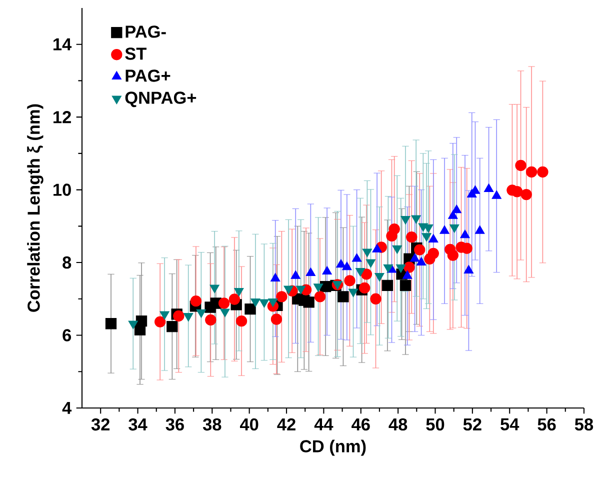  I want to click on x-tick-label: 46, so click(361, 424).